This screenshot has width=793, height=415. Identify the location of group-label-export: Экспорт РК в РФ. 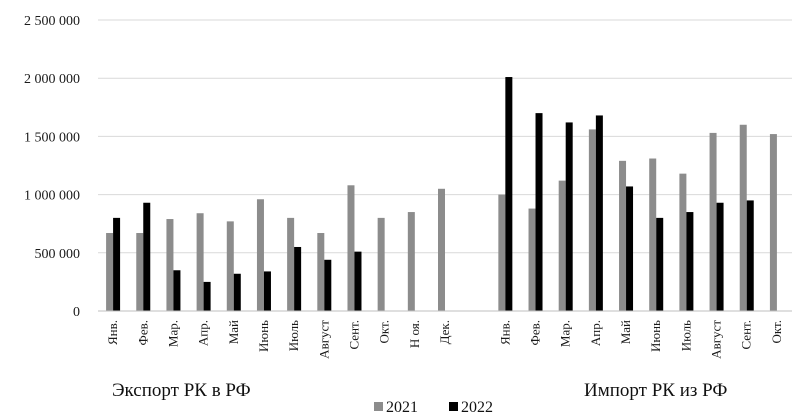
(181, 390).